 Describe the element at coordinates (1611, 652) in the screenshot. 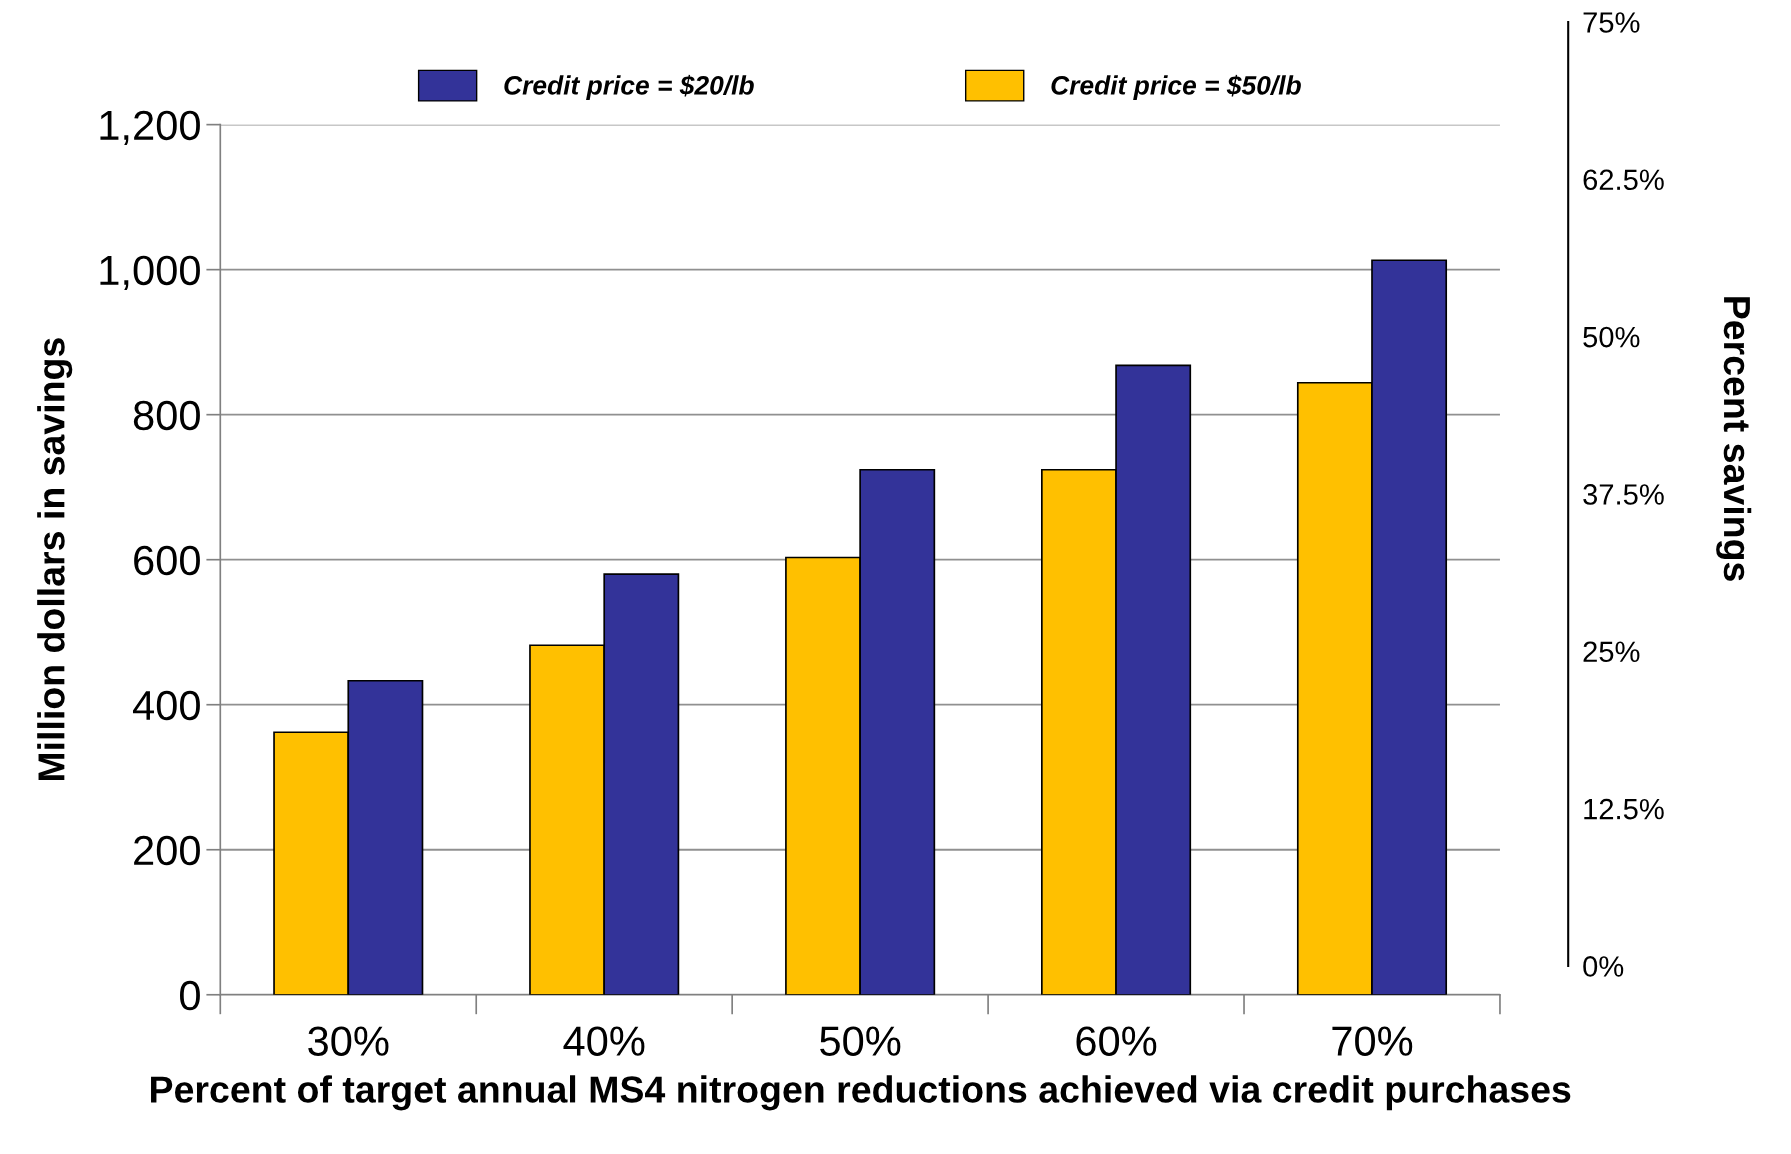

I see `y2-tick-label: 25%` at that location.